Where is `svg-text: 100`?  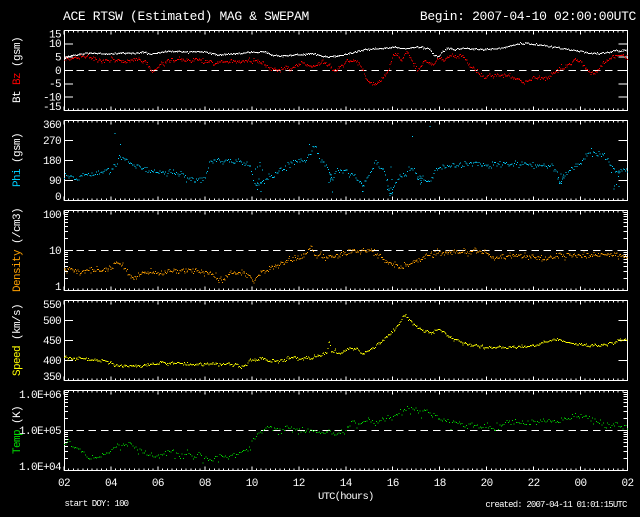 svg-text: 100 is located at coordinates (52, 216).